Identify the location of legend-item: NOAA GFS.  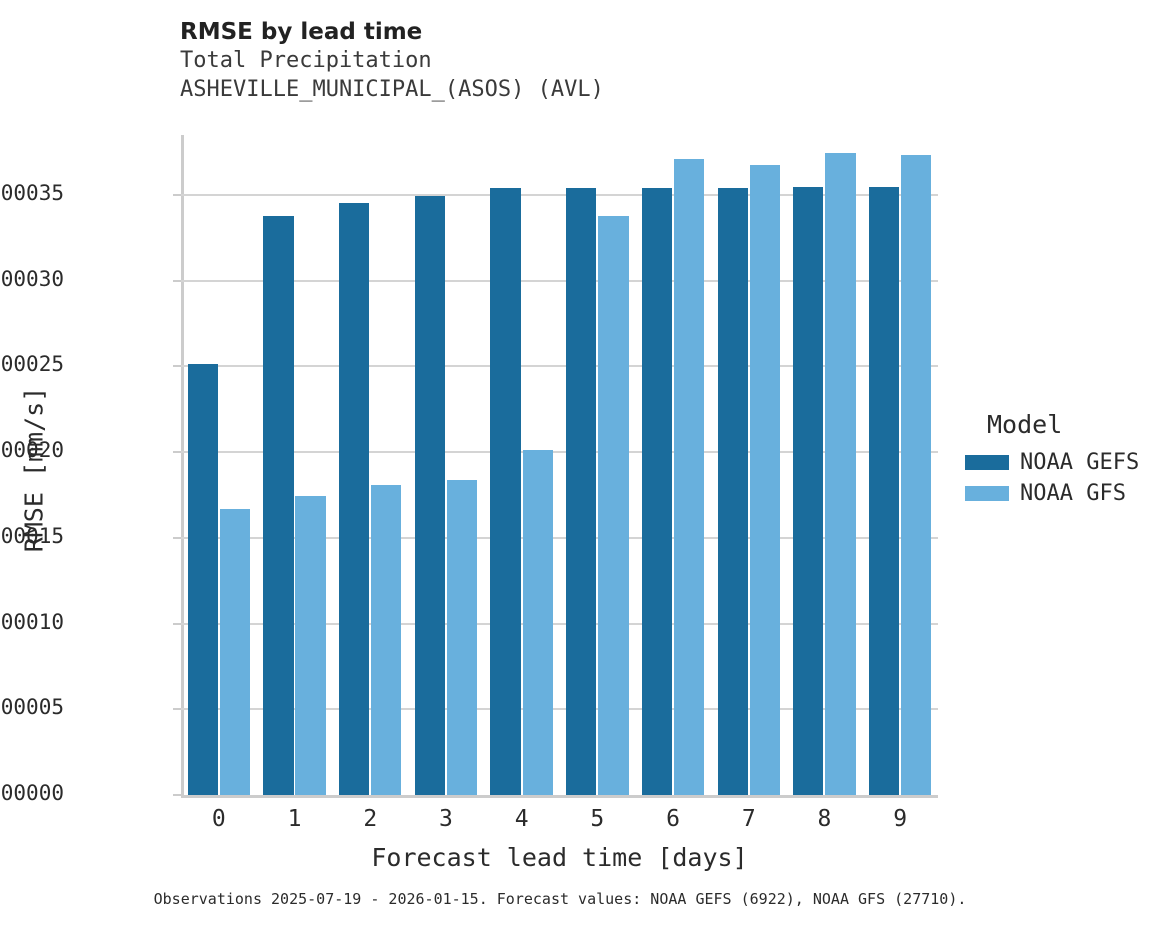
(1067, 493).